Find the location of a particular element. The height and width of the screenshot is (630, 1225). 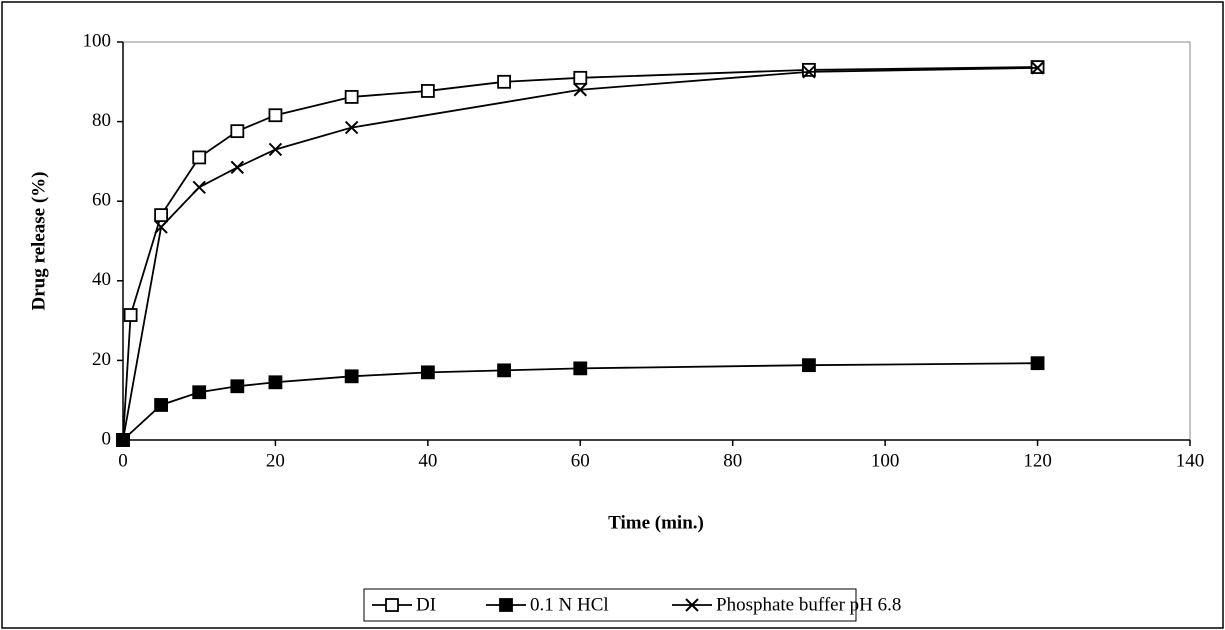

x-tick-label: 20 is located at coordinates (275, 460).